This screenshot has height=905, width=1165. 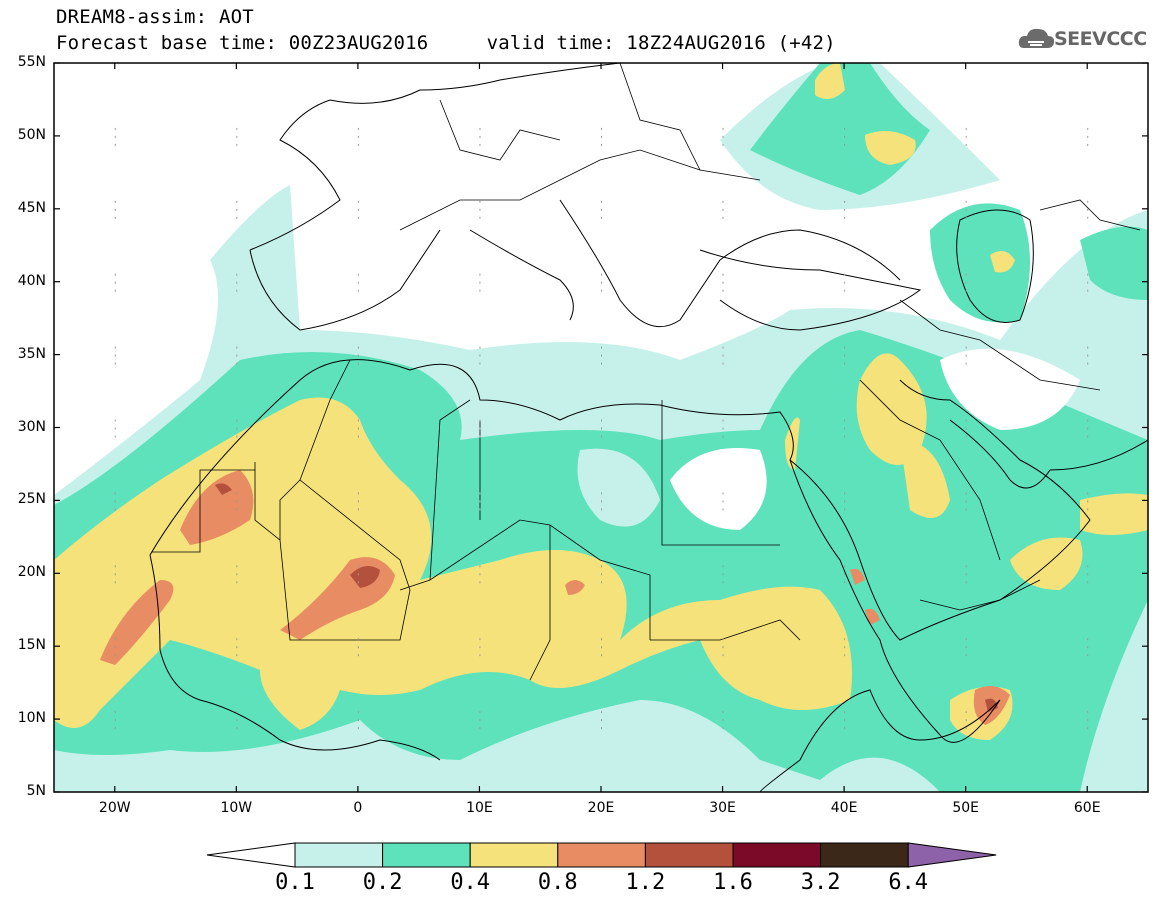 I want to click on aot-low-area, so click(x=718, y=489).